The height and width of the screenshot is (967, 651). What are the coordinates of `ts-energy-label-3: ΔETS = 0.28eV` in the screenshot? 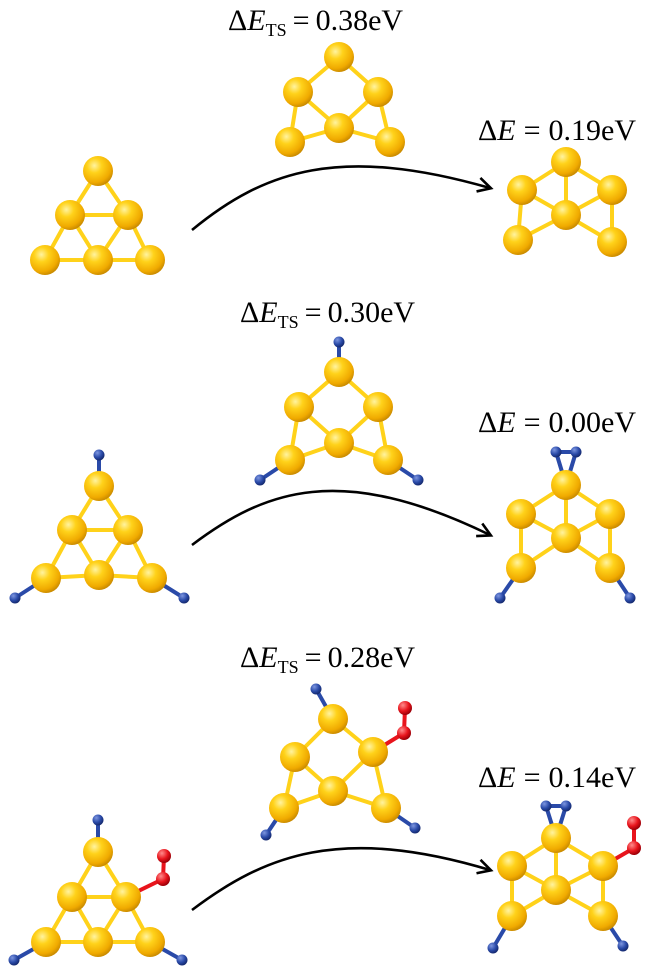 It's located at (327, 659).